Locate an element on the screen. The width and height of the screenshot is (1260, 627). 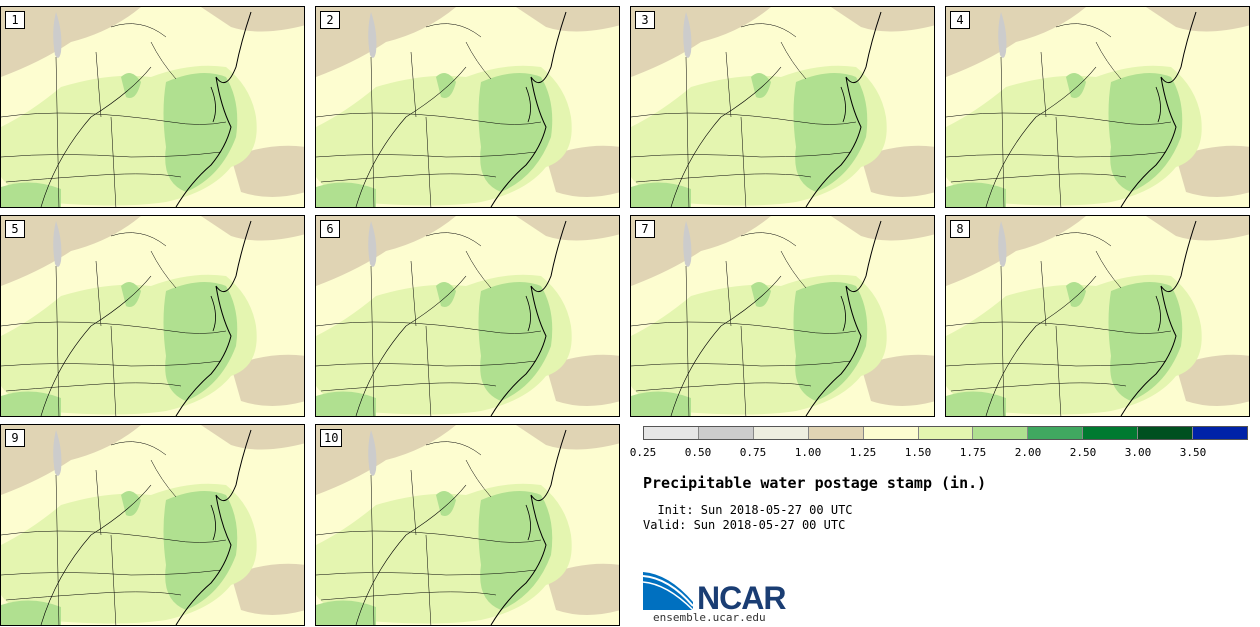
colorbar-tick-label: 0.50 is located at coordinates (698, 452).